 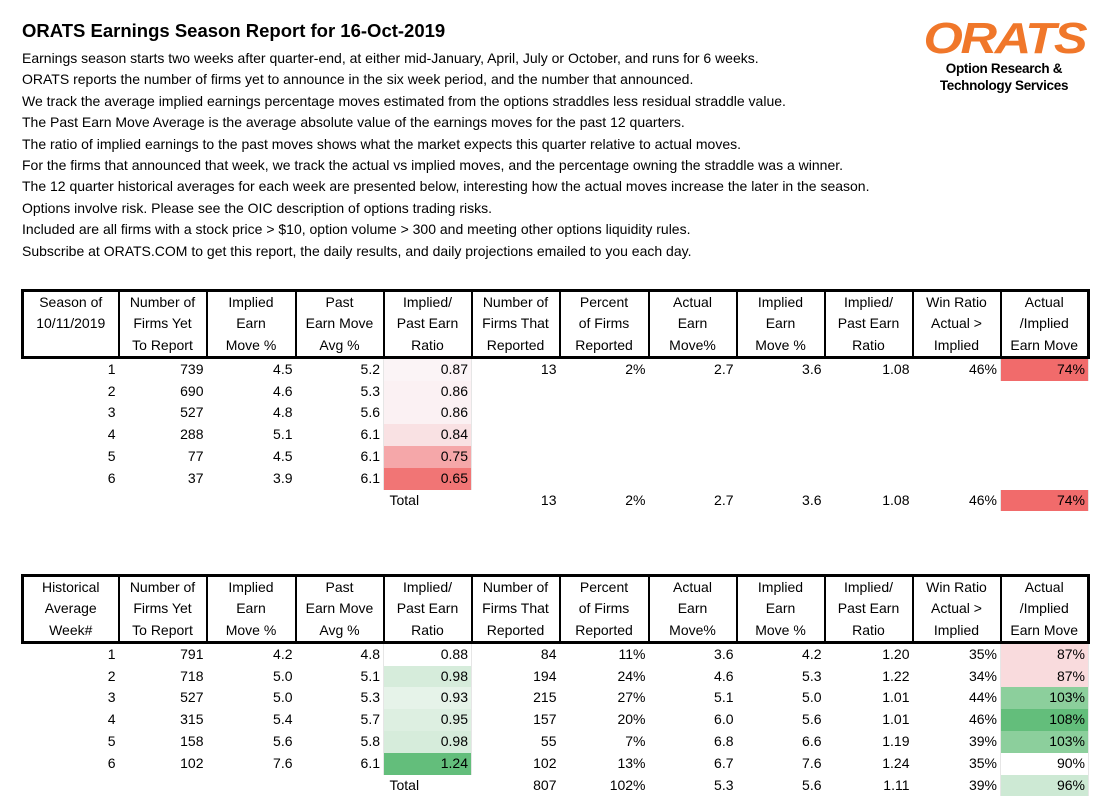 I want to click on column-header-line: Implied/, so click(x=868, y=302).